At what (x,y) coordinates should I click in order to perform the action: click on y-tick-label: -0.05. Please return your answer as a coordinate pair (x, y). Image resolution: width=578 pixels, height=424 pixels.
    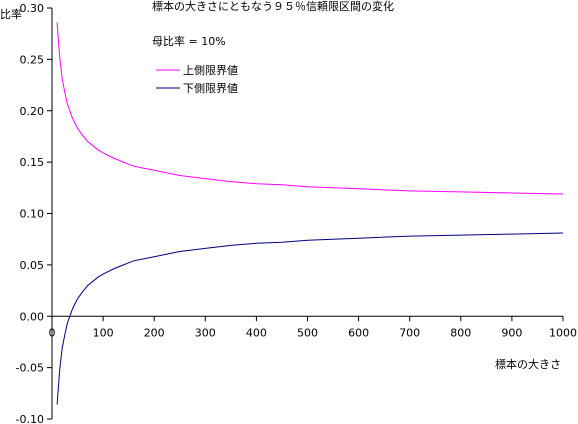
    Looking at the image, I should click on (30, 368).